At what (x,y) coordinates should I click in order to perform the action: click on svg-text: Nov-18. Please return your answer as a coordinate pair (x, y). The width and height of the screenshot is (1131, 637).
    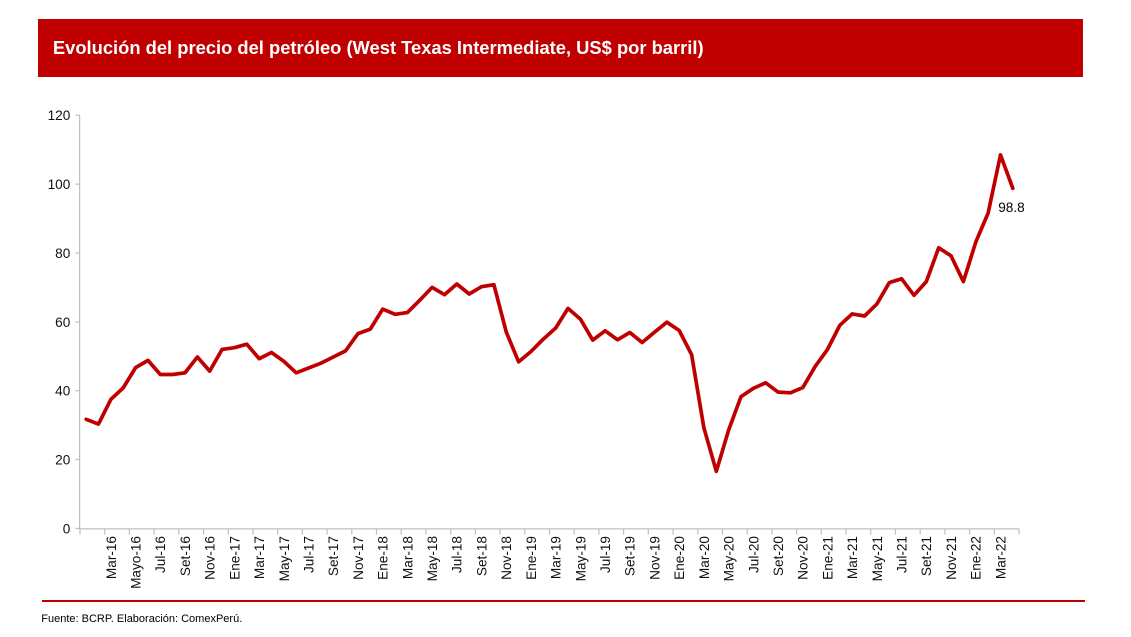
    Looking at the image, I should click on (506, 558).